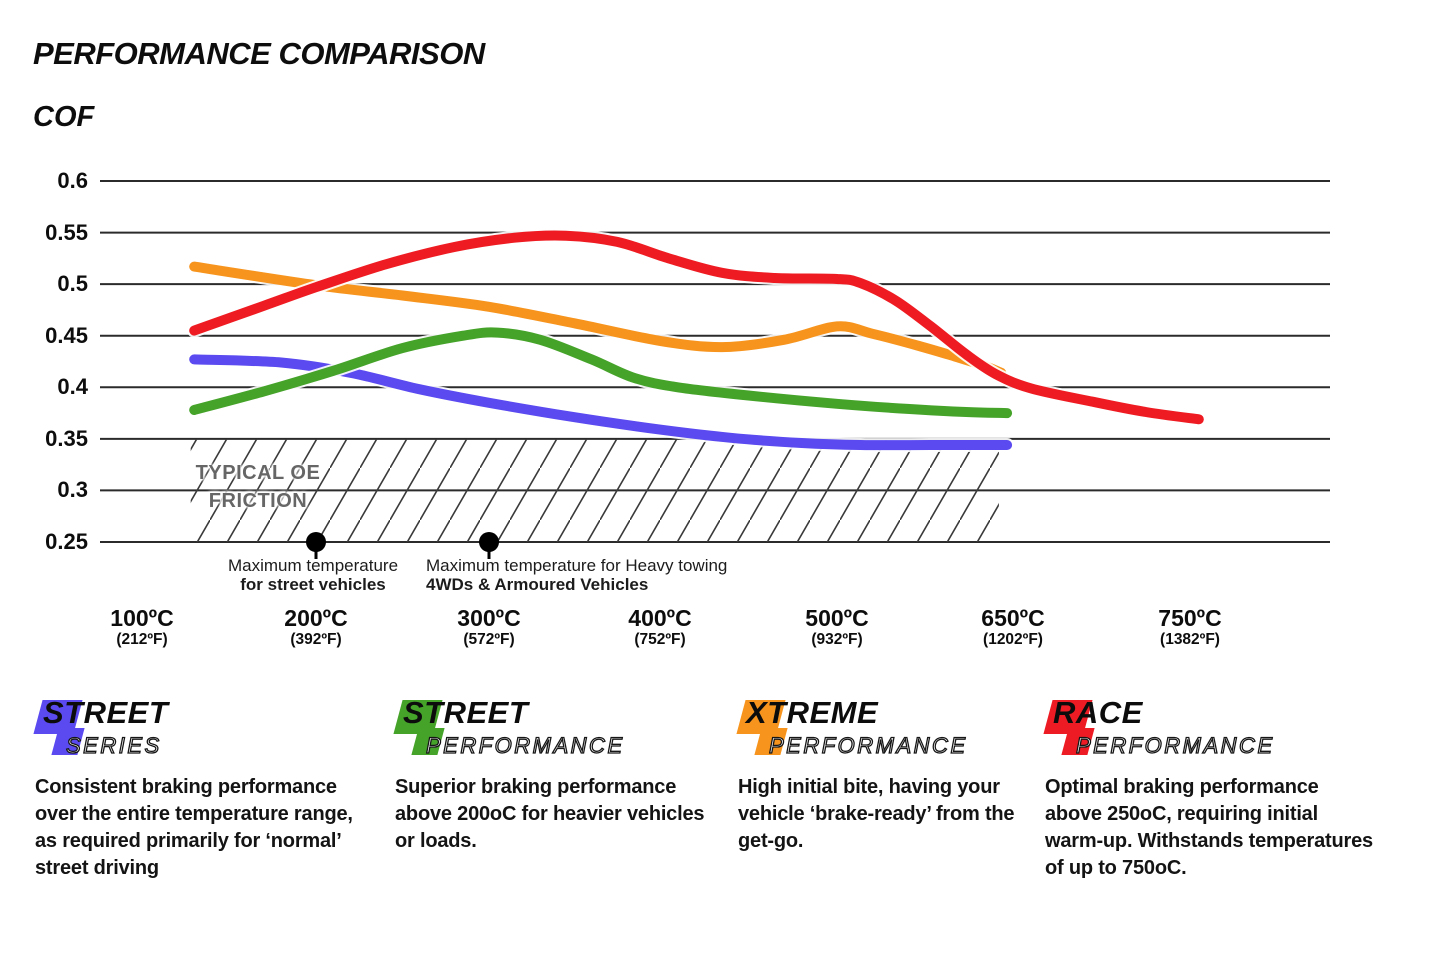 The height and width of the screenshot is (972, 1445). I want to click on oe-hatch-rect, so click(594, 490).